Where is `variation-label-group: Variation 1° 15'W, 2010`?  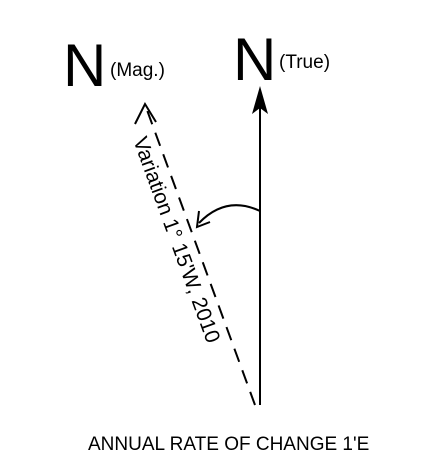 variation-label-group: Variation 1° 15'W, 2010 is located at coordinates (176, 240).